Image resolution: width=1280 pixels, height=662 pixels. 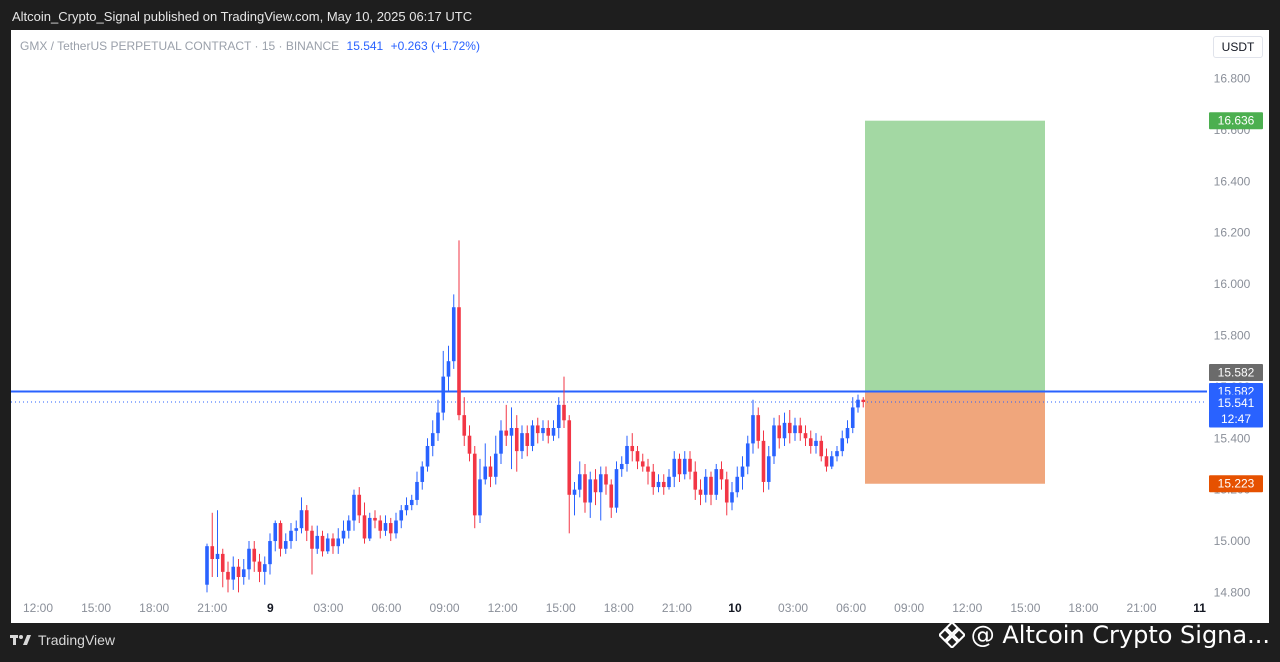 What do you see at coordinates (1232, 79) in the screenshot?
I see `price-tick: 16.800` at bounding box center [1232, 79].